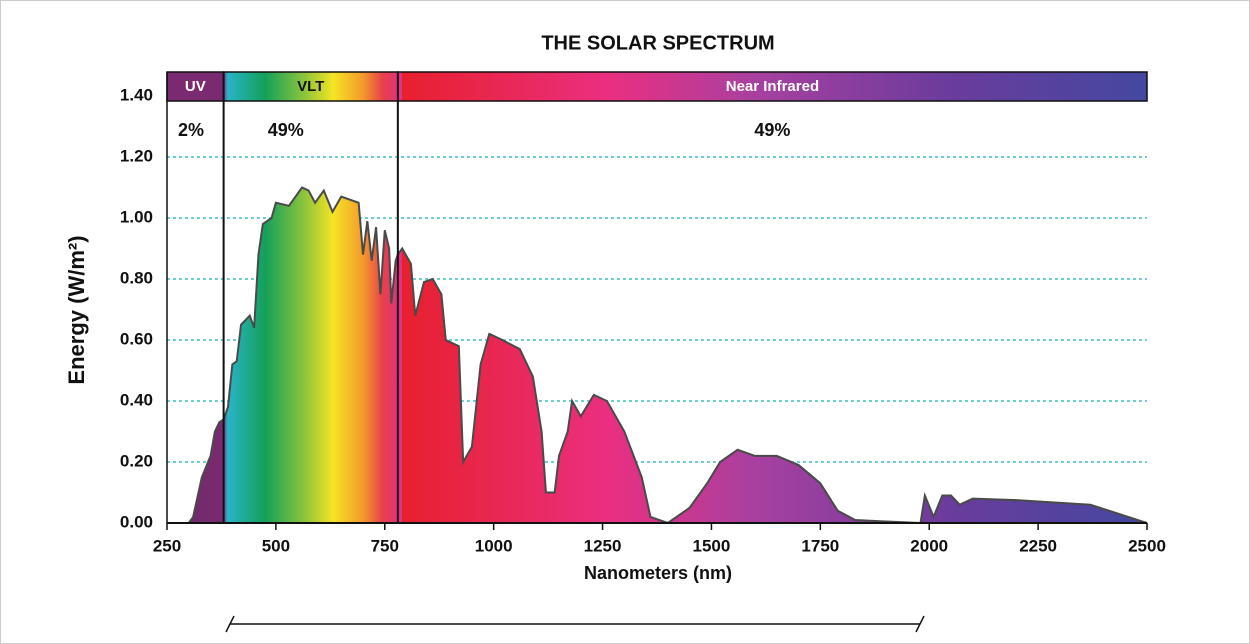 This screenshot has width=1250, height=644. What do you see at coordinates (494, 545) in the screenshot?
I see `x-tick-label: 1000` at bounding box center [494, 545].